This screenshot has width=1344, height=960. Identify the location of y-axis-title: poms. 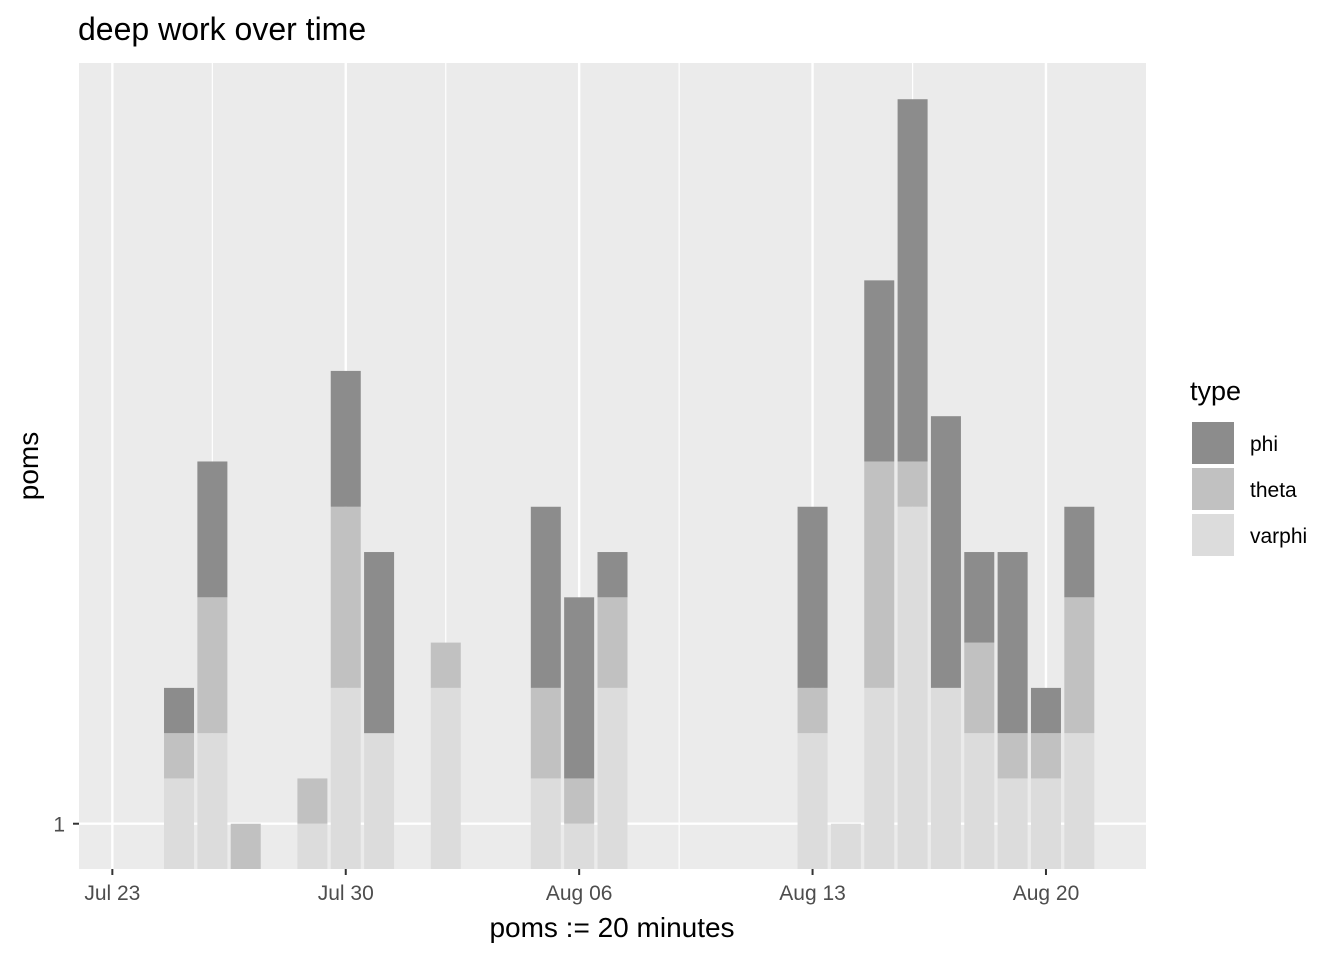
(28, 466).